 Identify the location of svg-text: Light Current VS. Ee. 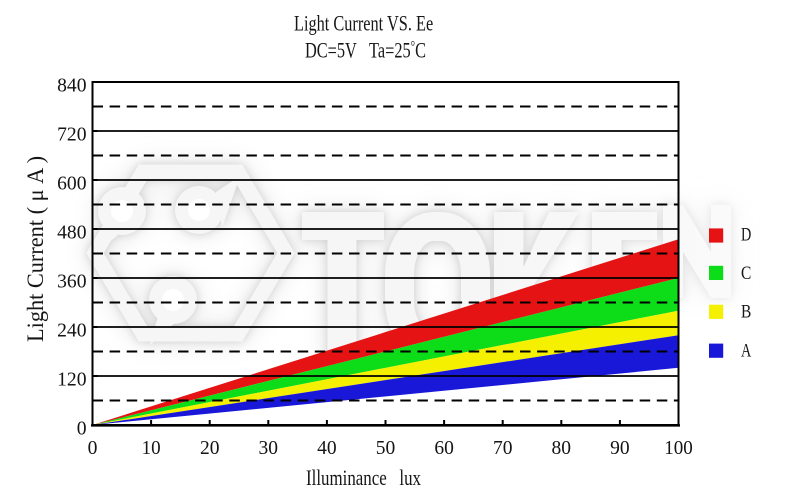
(363, 23).